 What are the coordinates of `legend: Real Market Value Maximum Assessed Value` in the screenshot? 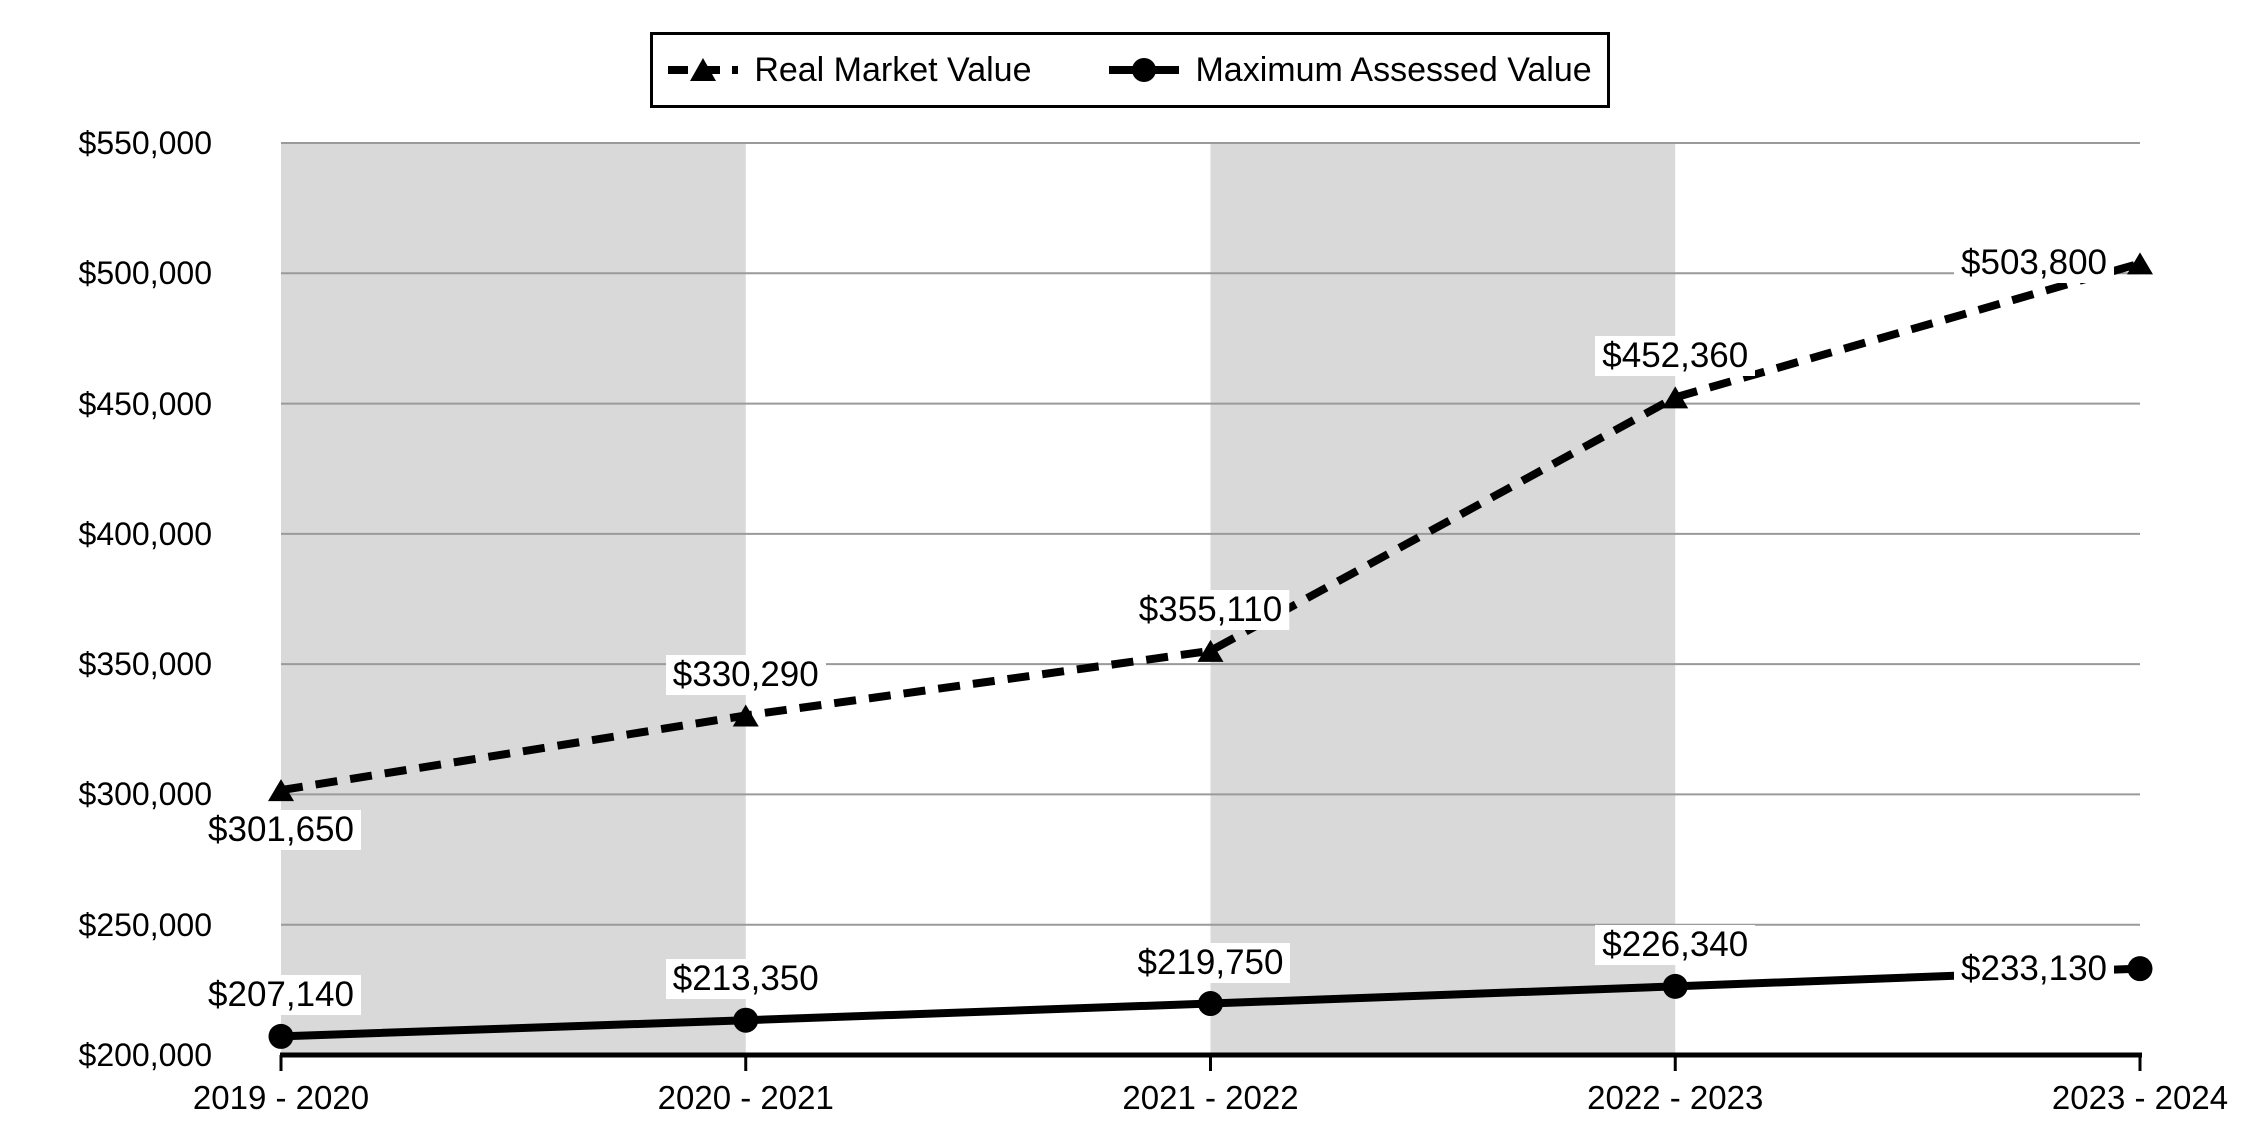 It's located at (1130, 70).